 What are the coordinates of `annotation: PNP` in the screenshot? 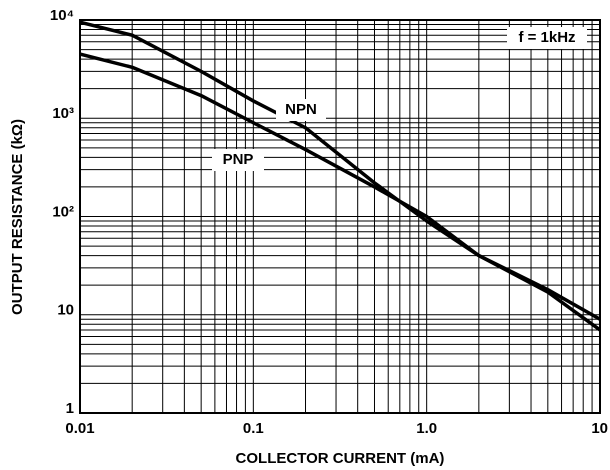 It's located at (238, 159).